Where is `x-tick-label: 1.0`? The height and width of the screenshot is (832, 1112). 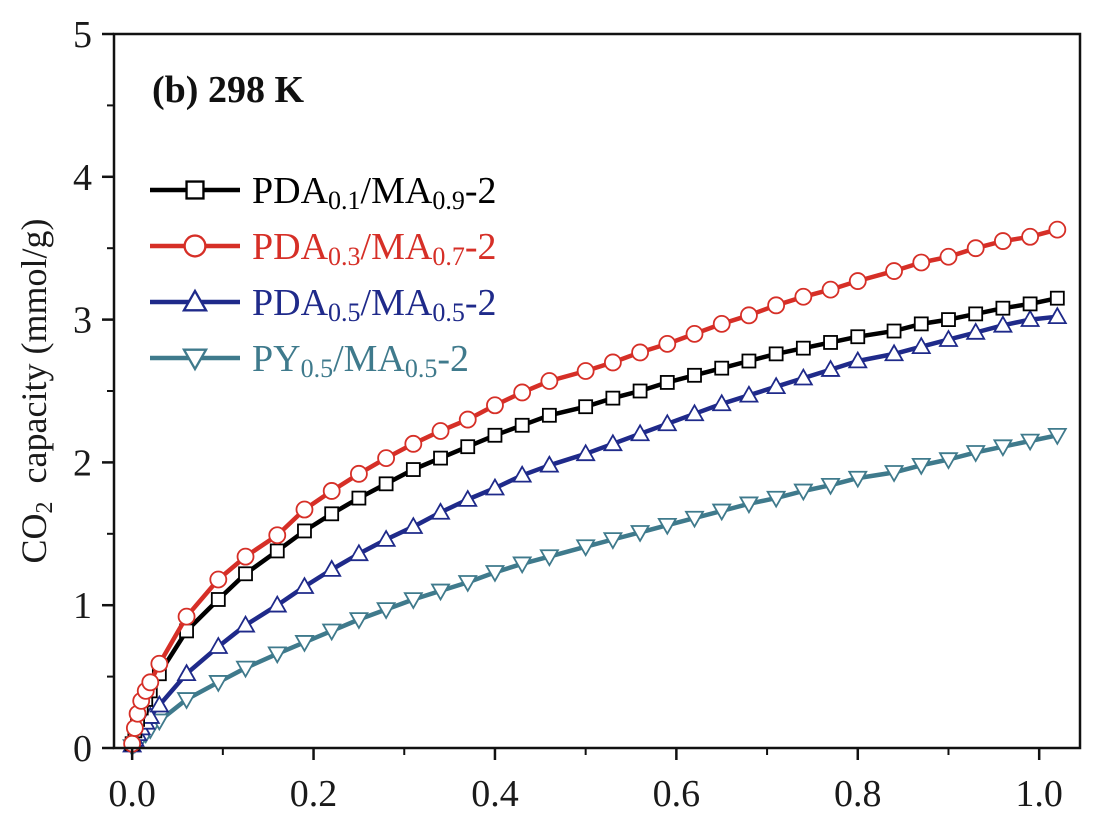
x-tick-label: 1.0 is located at coordinates (1039, 794).